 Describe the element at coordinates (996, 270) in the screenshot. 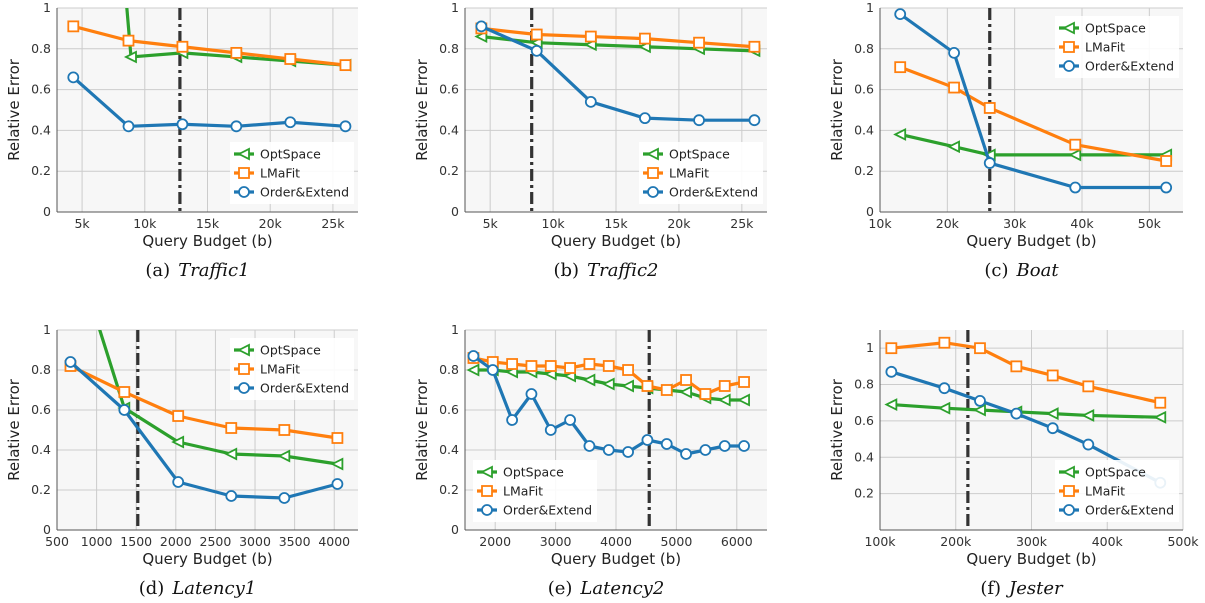

I see `caption-label: (c)` at that location.